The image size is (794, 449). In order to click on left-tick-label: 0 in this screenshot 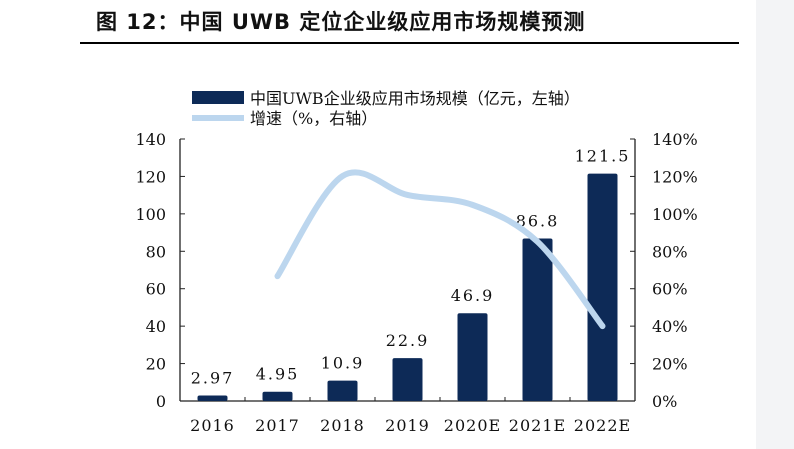, I will do `click(161, 401)`.